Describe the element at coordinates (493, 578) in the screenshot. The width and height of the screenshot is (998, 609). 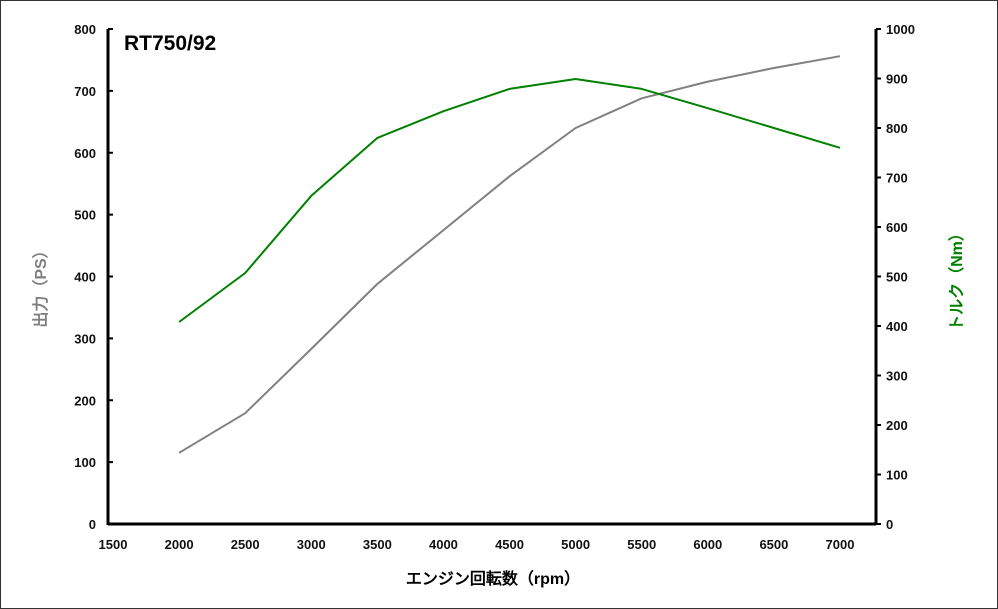
I see `x-axis-label: エンジン回転数（rpm）` at that location.